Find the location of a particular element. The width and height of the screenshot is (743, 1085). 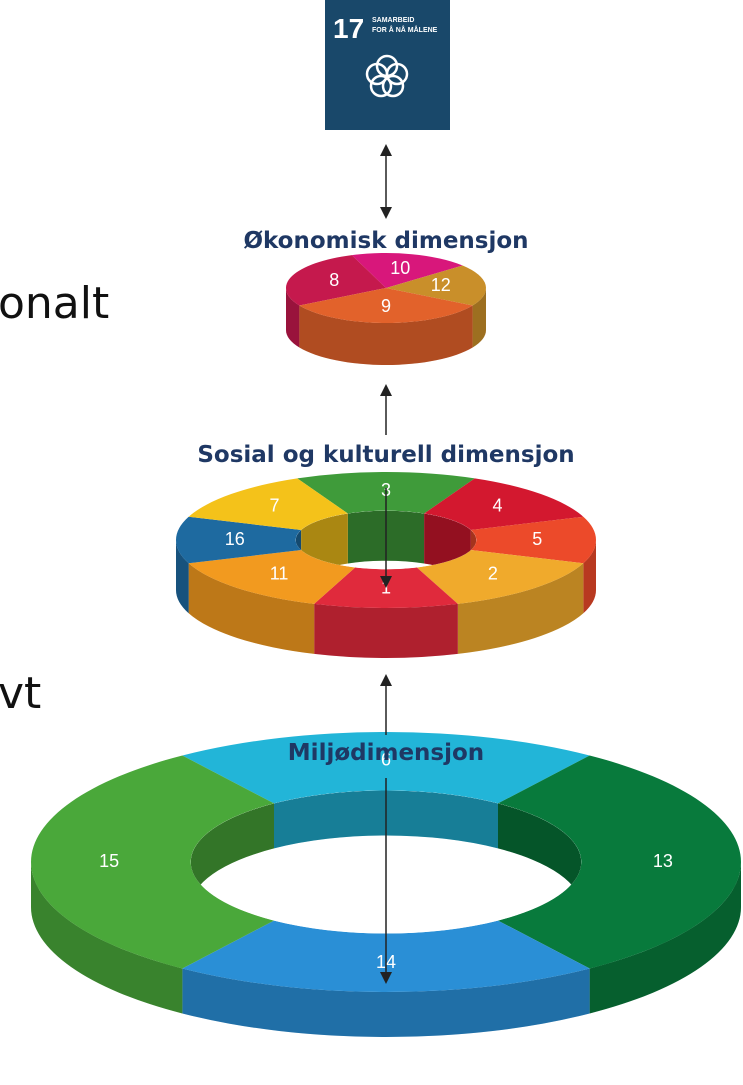

segment-label: 8 is located at coordinates (334, 280).